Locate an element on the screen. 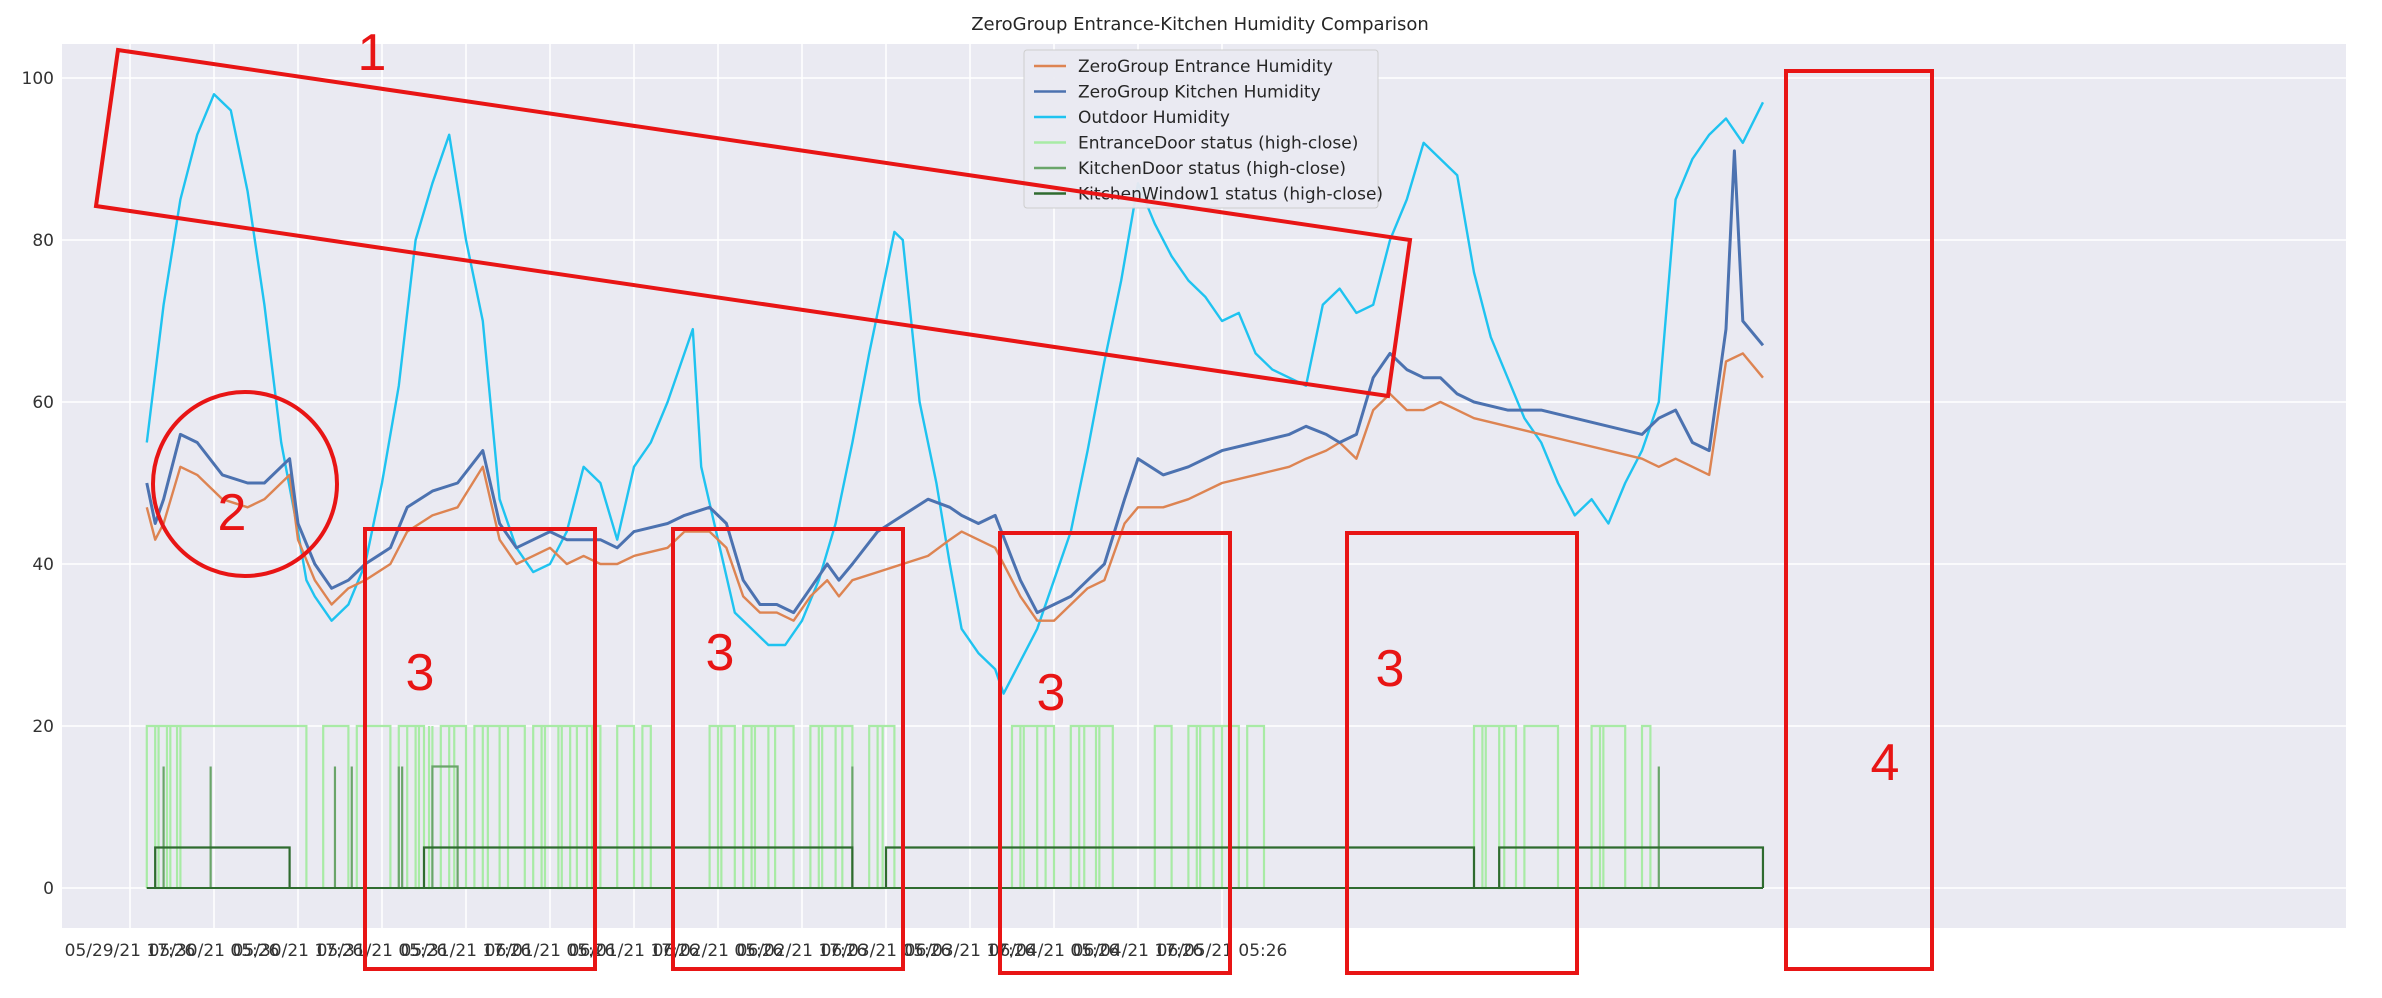 This screenshot has width=2382, height=998. y-tick-labels: 0 20 40 60 80 100 is located at coordinates (38, 484).